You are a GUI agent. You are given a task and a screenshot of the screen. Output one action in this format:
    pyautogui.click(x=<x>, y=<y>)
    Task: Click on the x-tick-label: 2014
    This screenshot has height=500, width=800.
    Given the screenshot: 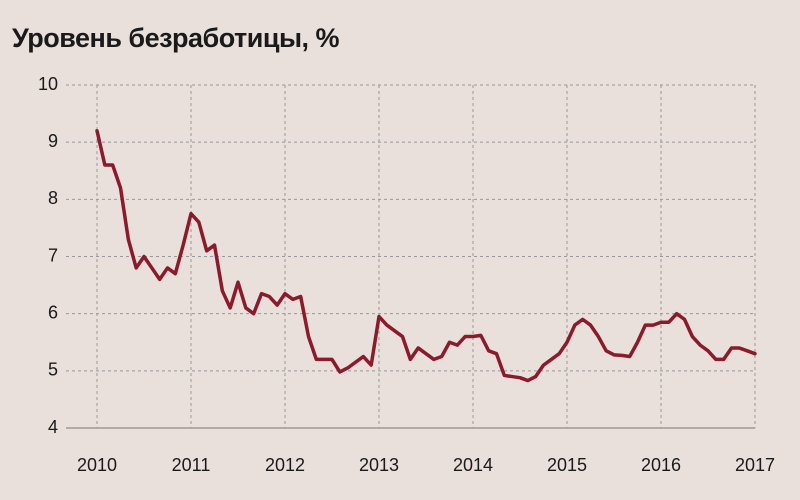 What is the action you would take?
    pyautogui.click(x=473, y=465)
    